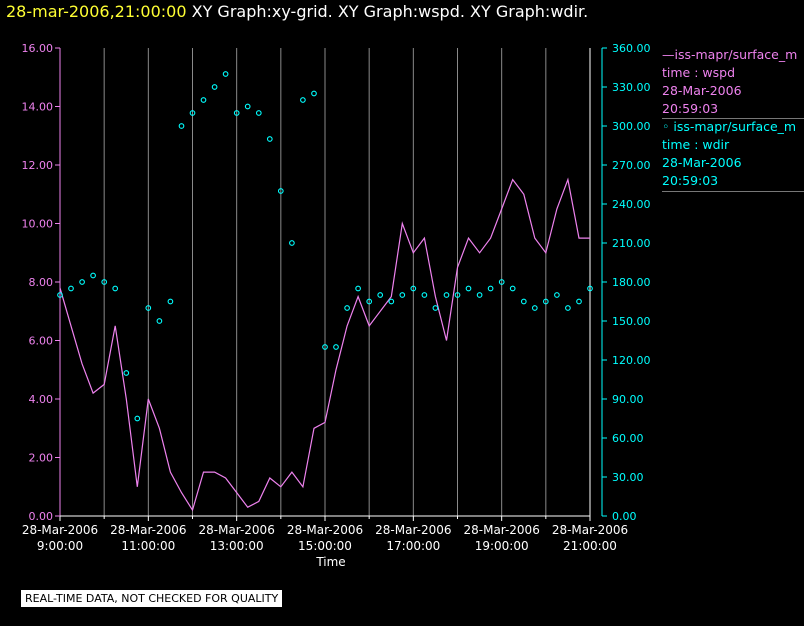 This screenshot has width=804, height=626. What do you see at coordinates (628, 438) in the screenshot?
I see `y-right-tick-label: 60.00` at bounding box center [628, 438].